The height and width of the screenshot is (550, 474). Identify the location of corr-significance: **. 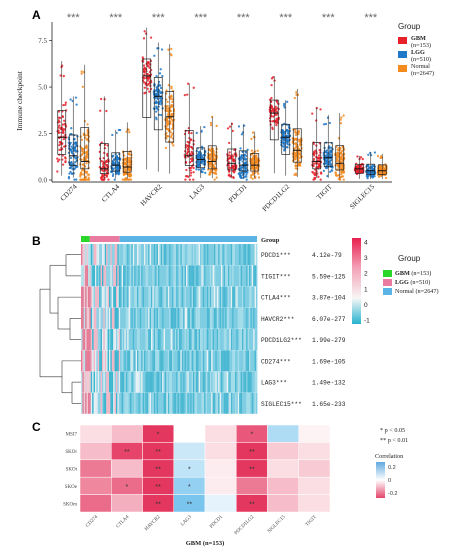
(252, 470).